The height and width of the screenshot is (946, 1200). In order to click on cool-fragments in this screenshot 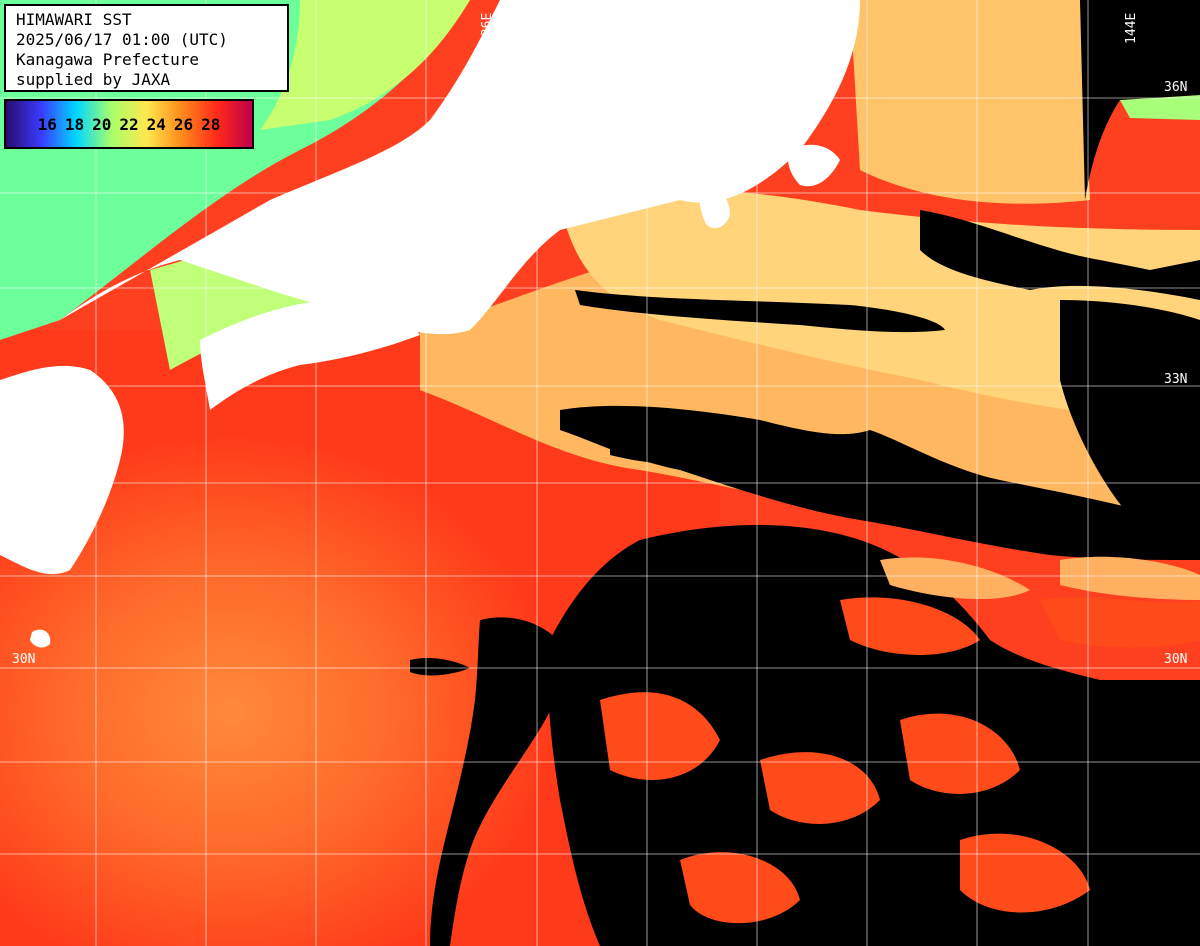, I will do `click(1040, 578)`.